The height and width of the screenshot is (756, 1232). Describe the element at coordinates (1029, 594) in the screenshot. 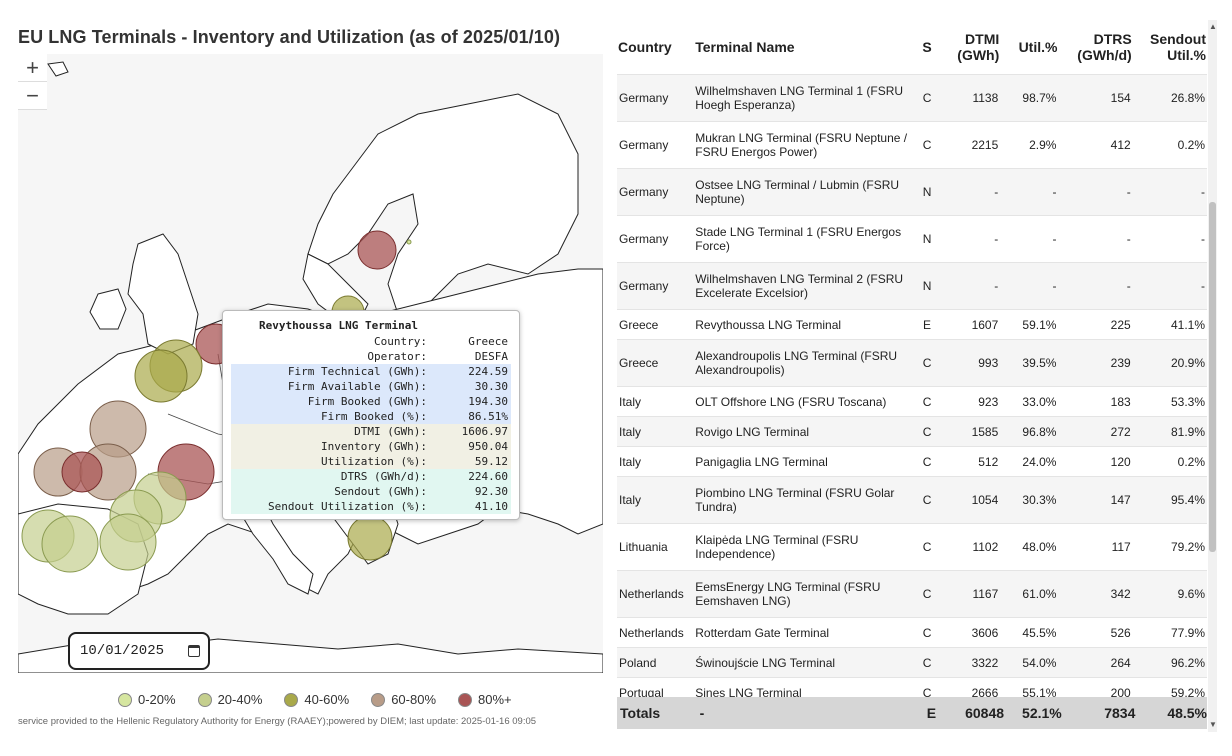

I see `cell-util: 61.0%` at that location.